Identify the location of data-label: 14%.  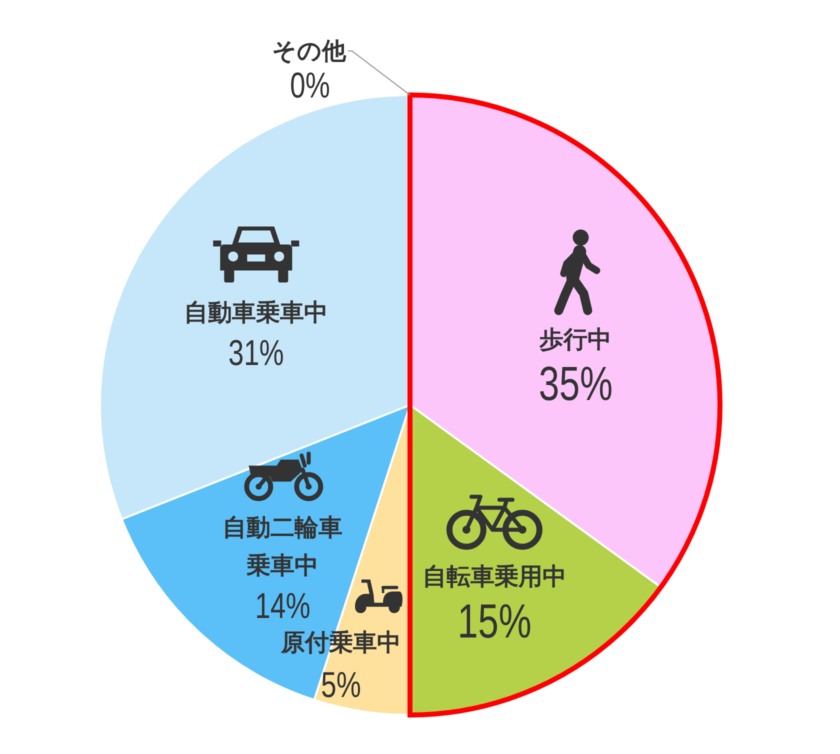
(282, 605).